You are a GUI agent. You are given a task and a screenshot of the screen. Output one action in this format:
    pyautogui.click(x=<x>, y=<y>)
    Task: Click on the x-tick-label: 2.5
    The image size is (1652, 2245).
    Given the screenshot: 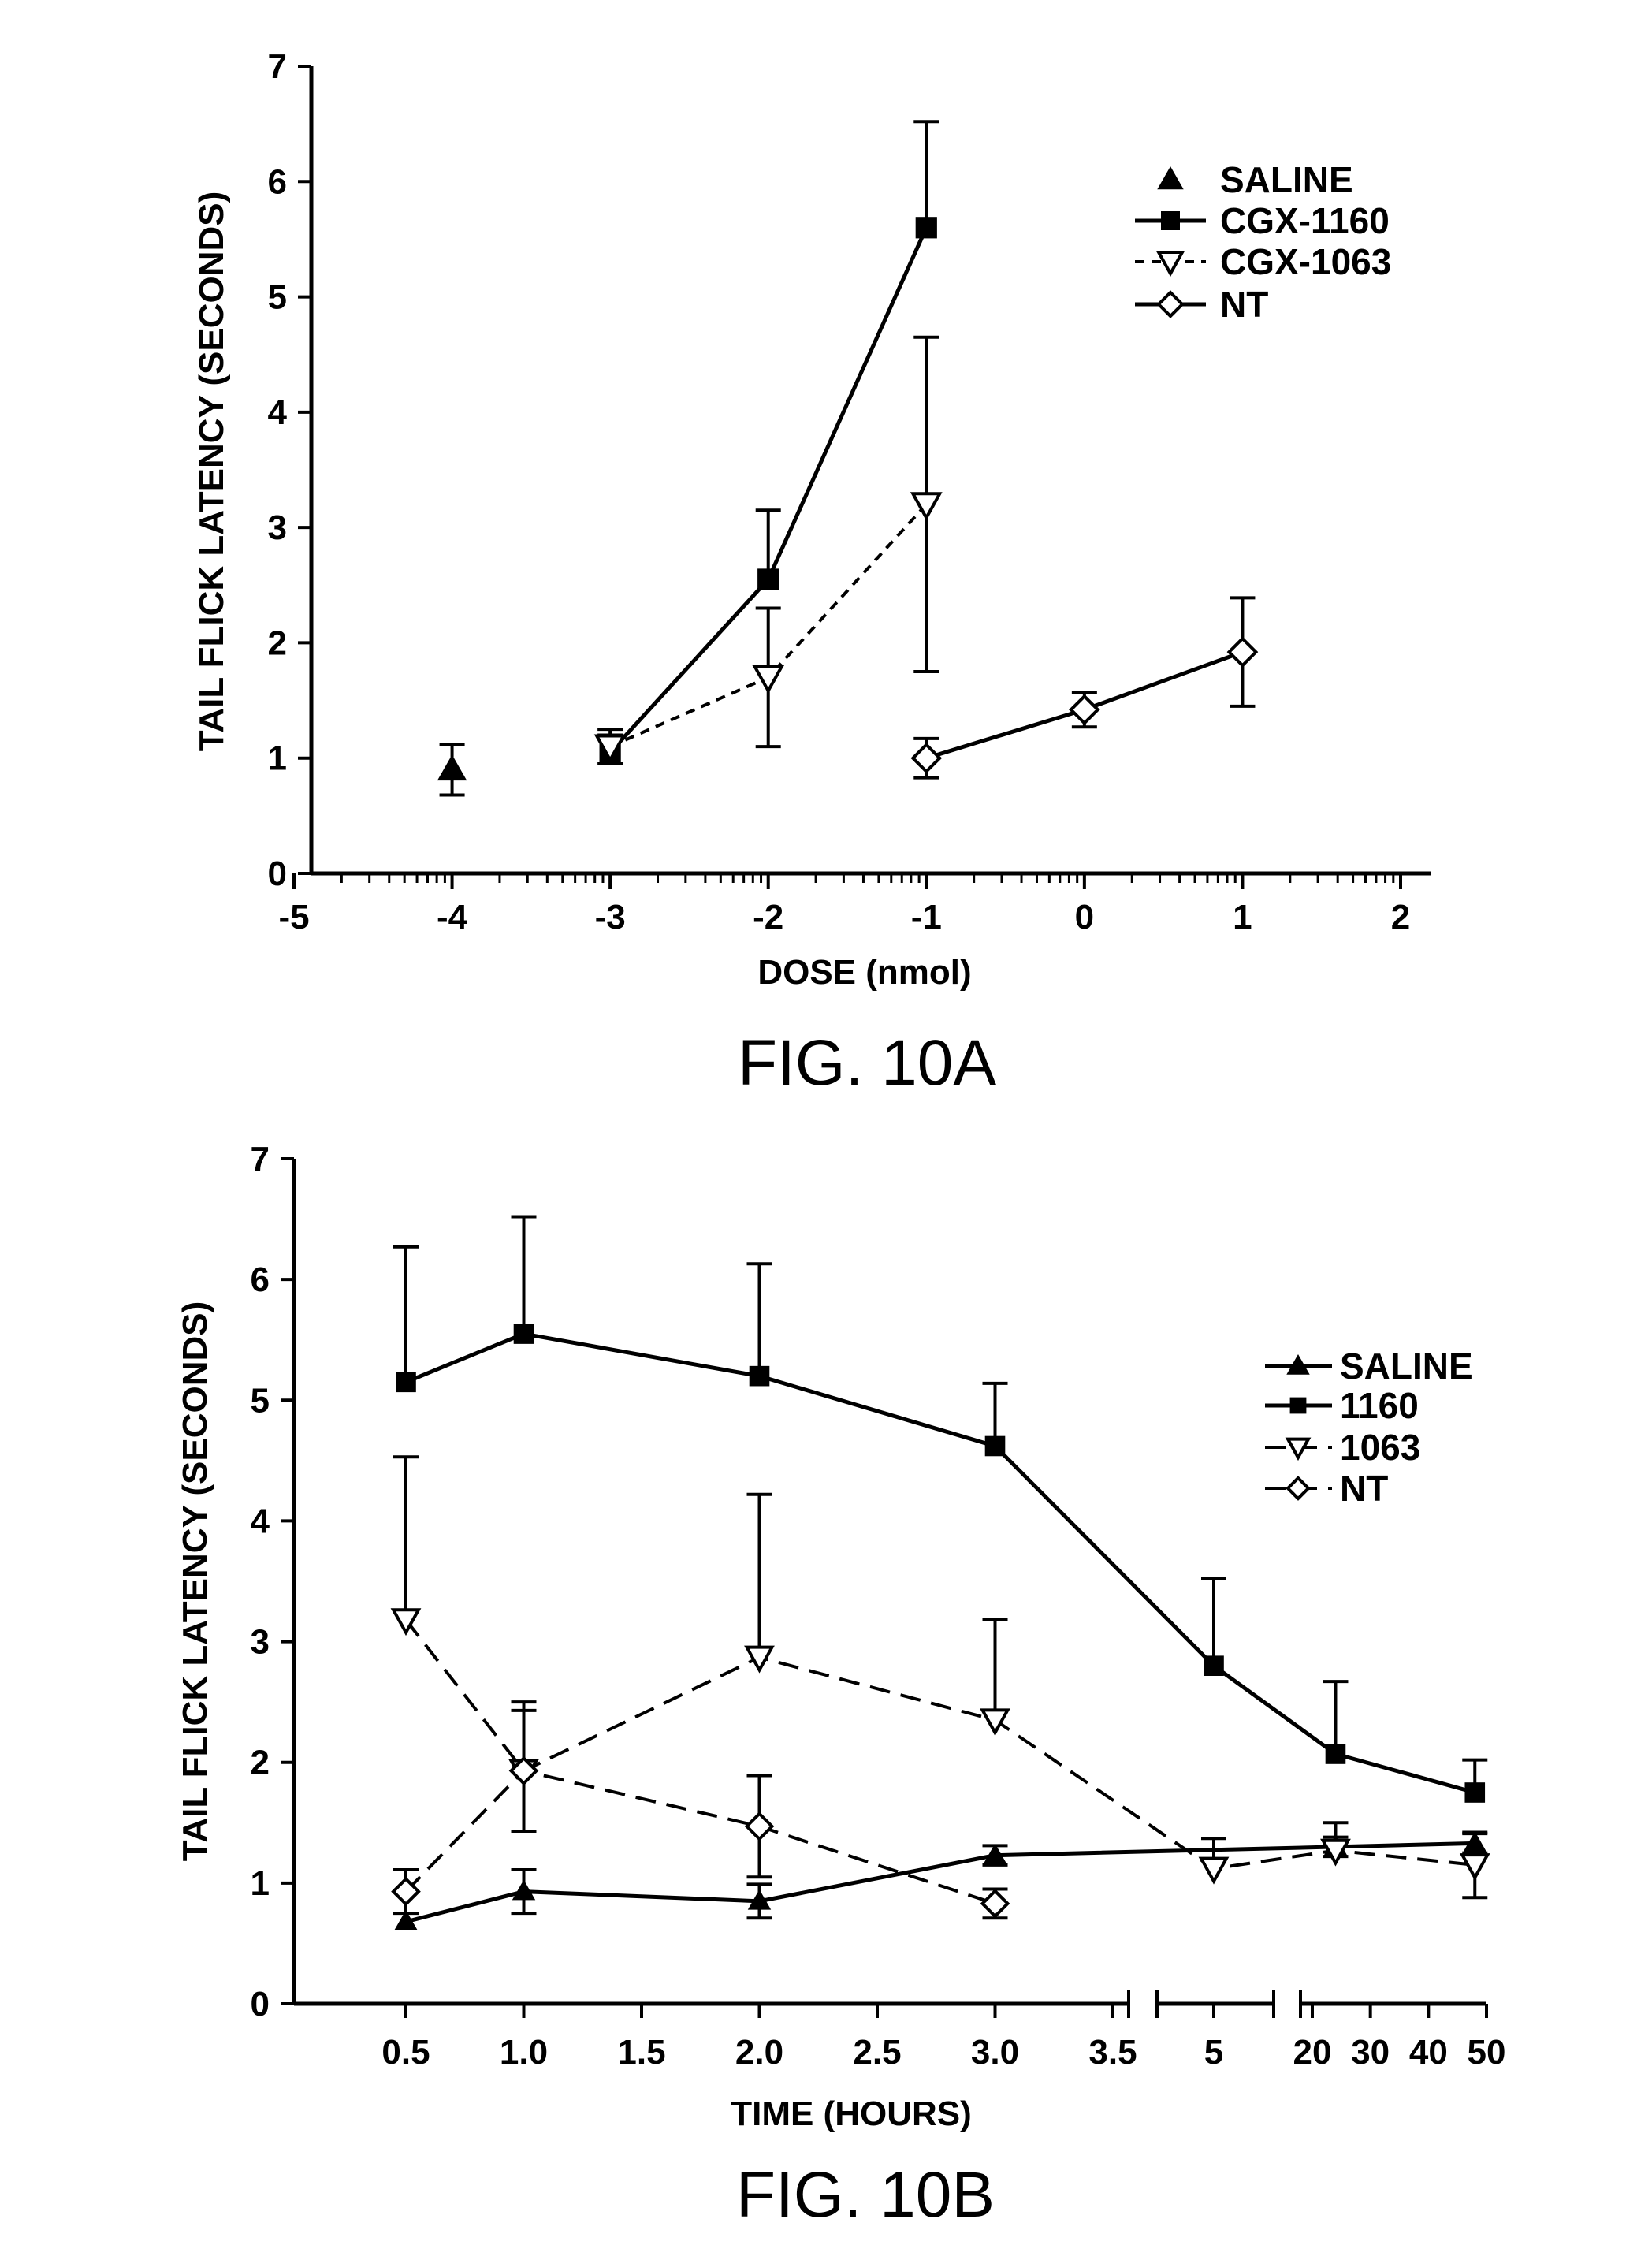 What is the action you would take?
    pyautogui.click(x=877, y=2053)
    